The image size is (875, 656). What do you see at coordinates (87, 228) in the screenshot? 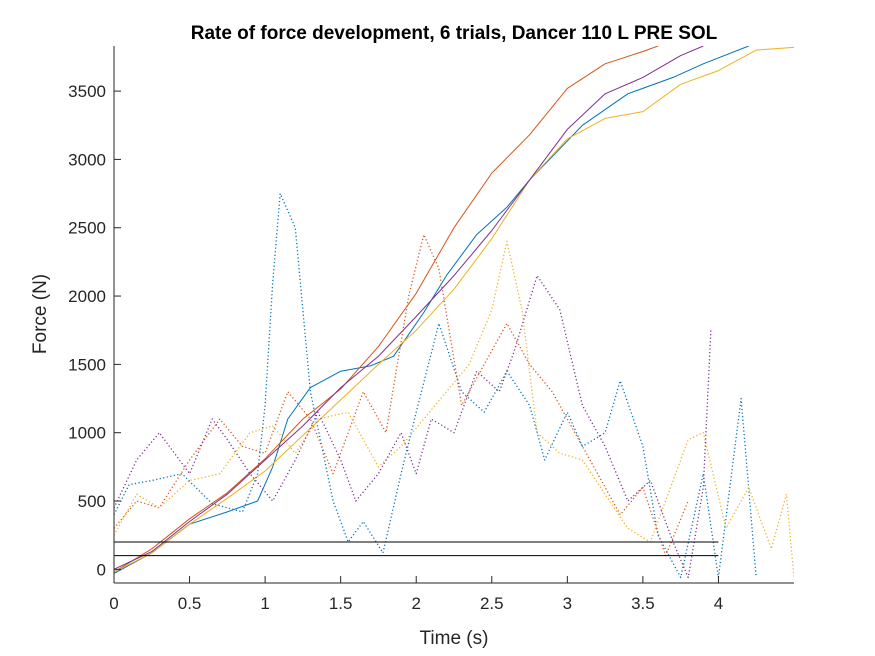
I see `y-tick-label: 2500` at bounding box center [87, 228].